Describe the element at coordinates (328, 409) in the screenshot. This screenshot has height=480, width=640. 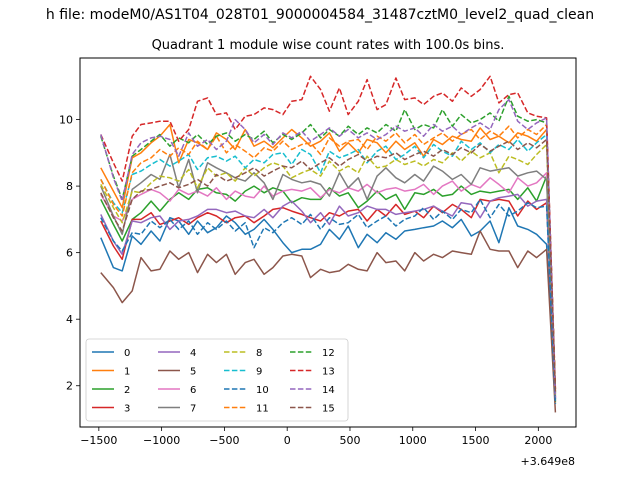
I see `legend-label-15: 15` at that location.